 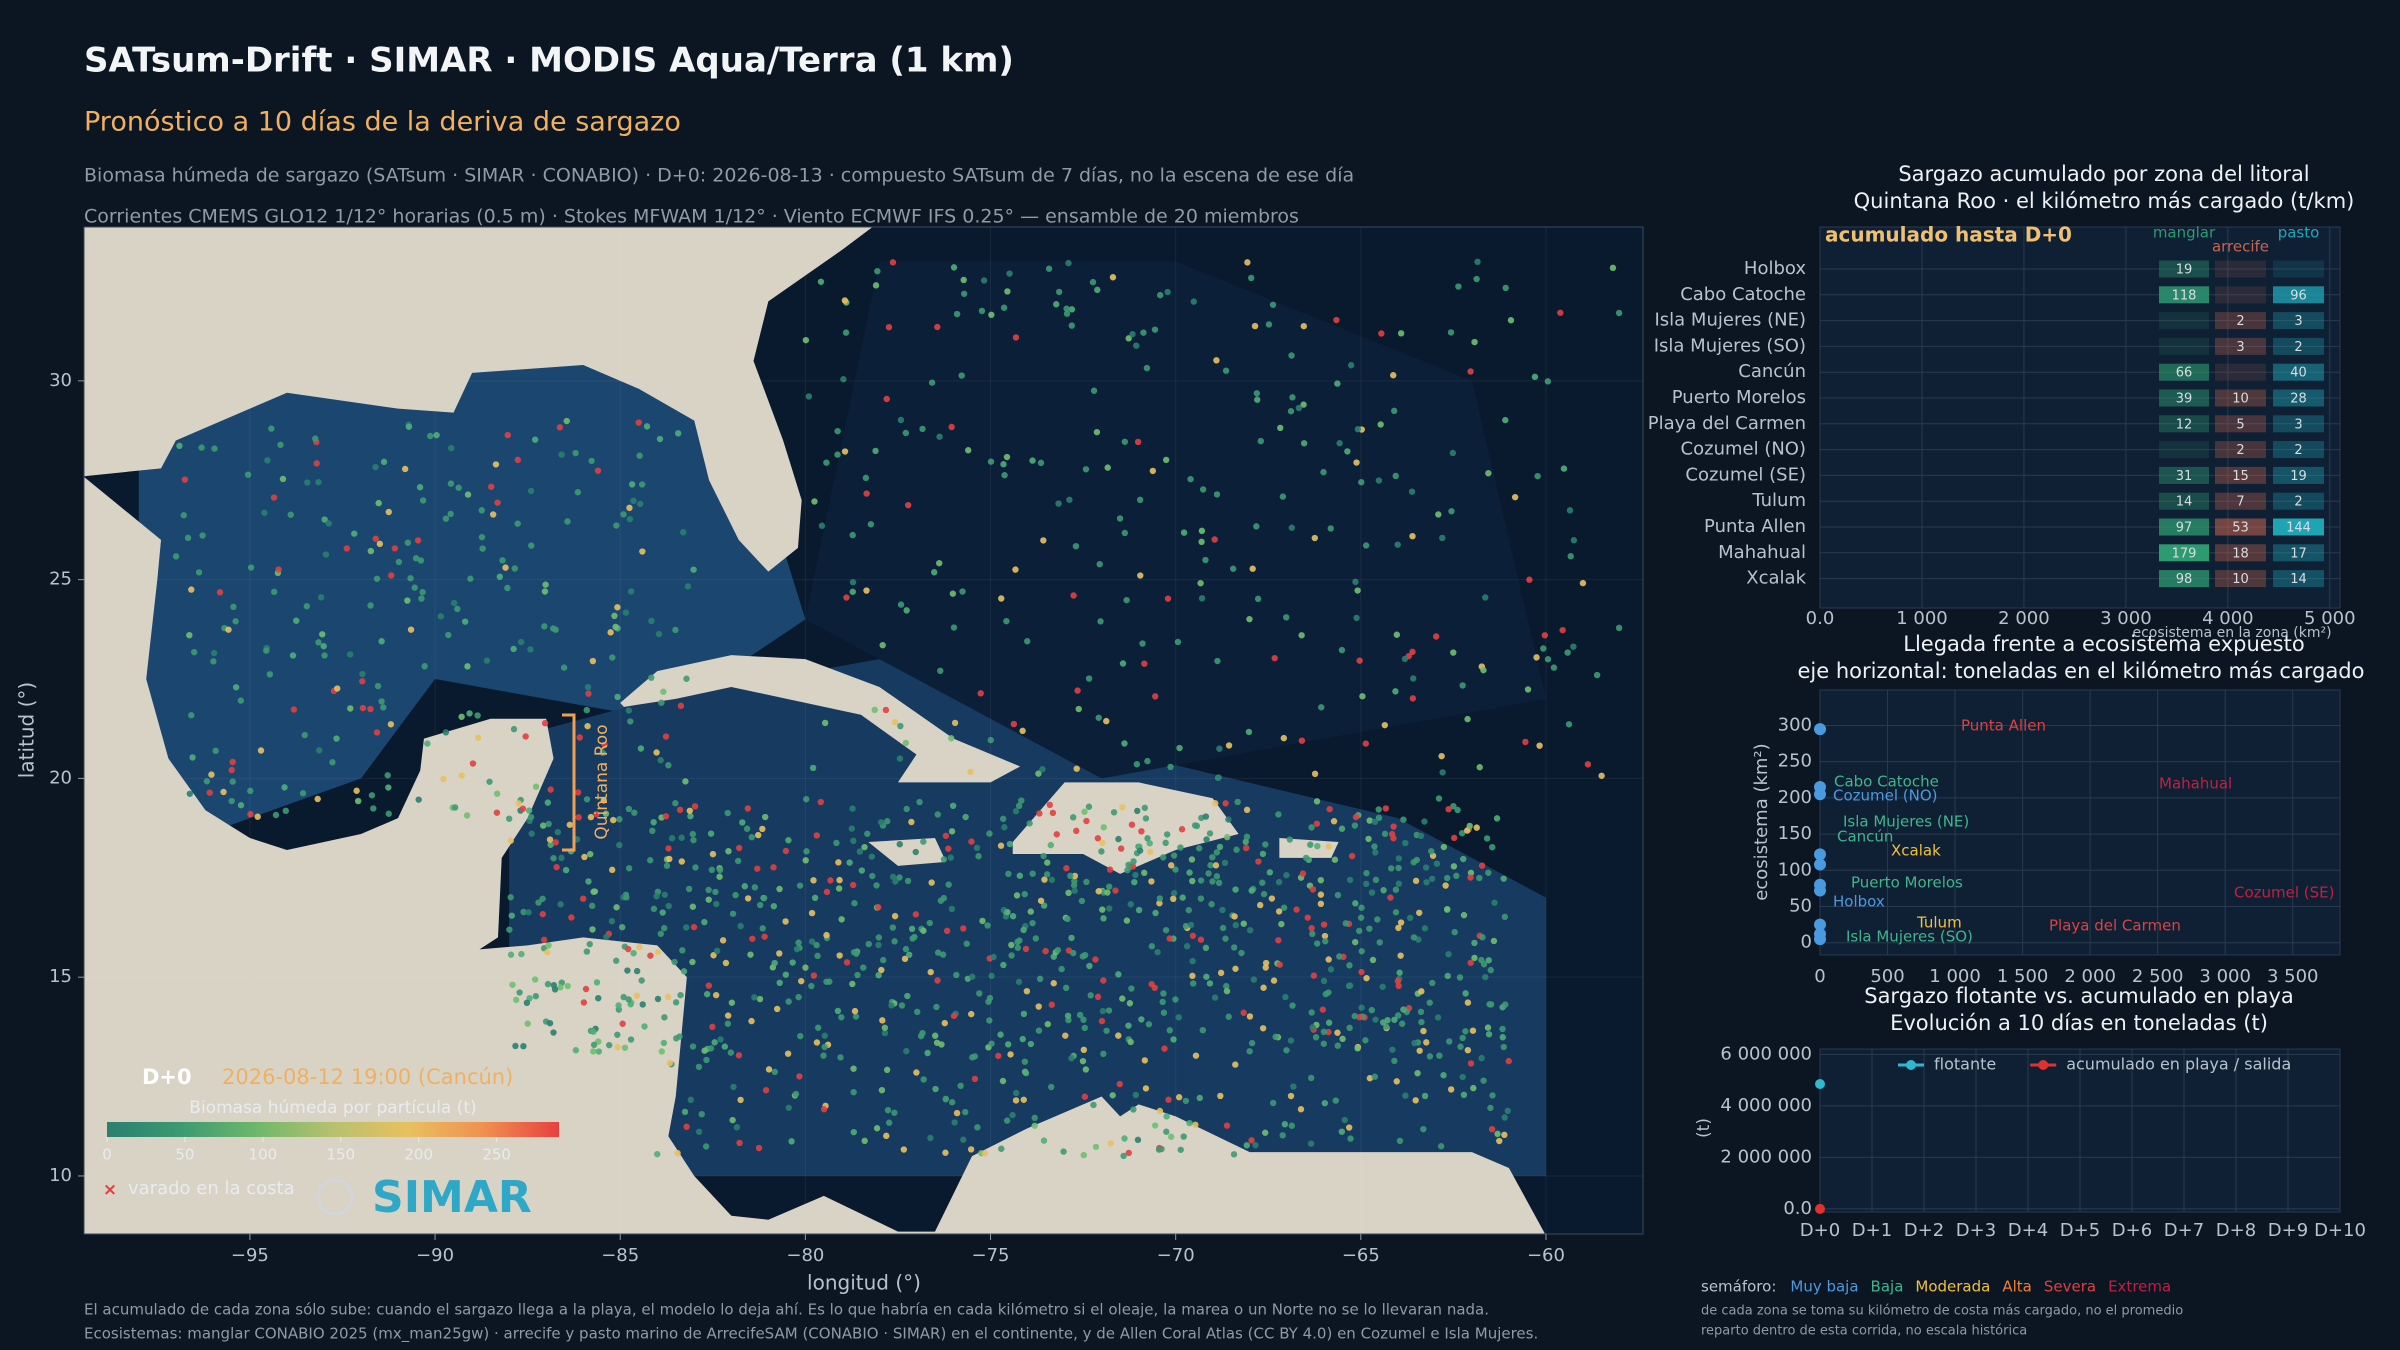 What do you see at coordinates (2293, 976) in the screenshot?
I see `x-tick-label: 3 500` at bounding box center [2293, 976].